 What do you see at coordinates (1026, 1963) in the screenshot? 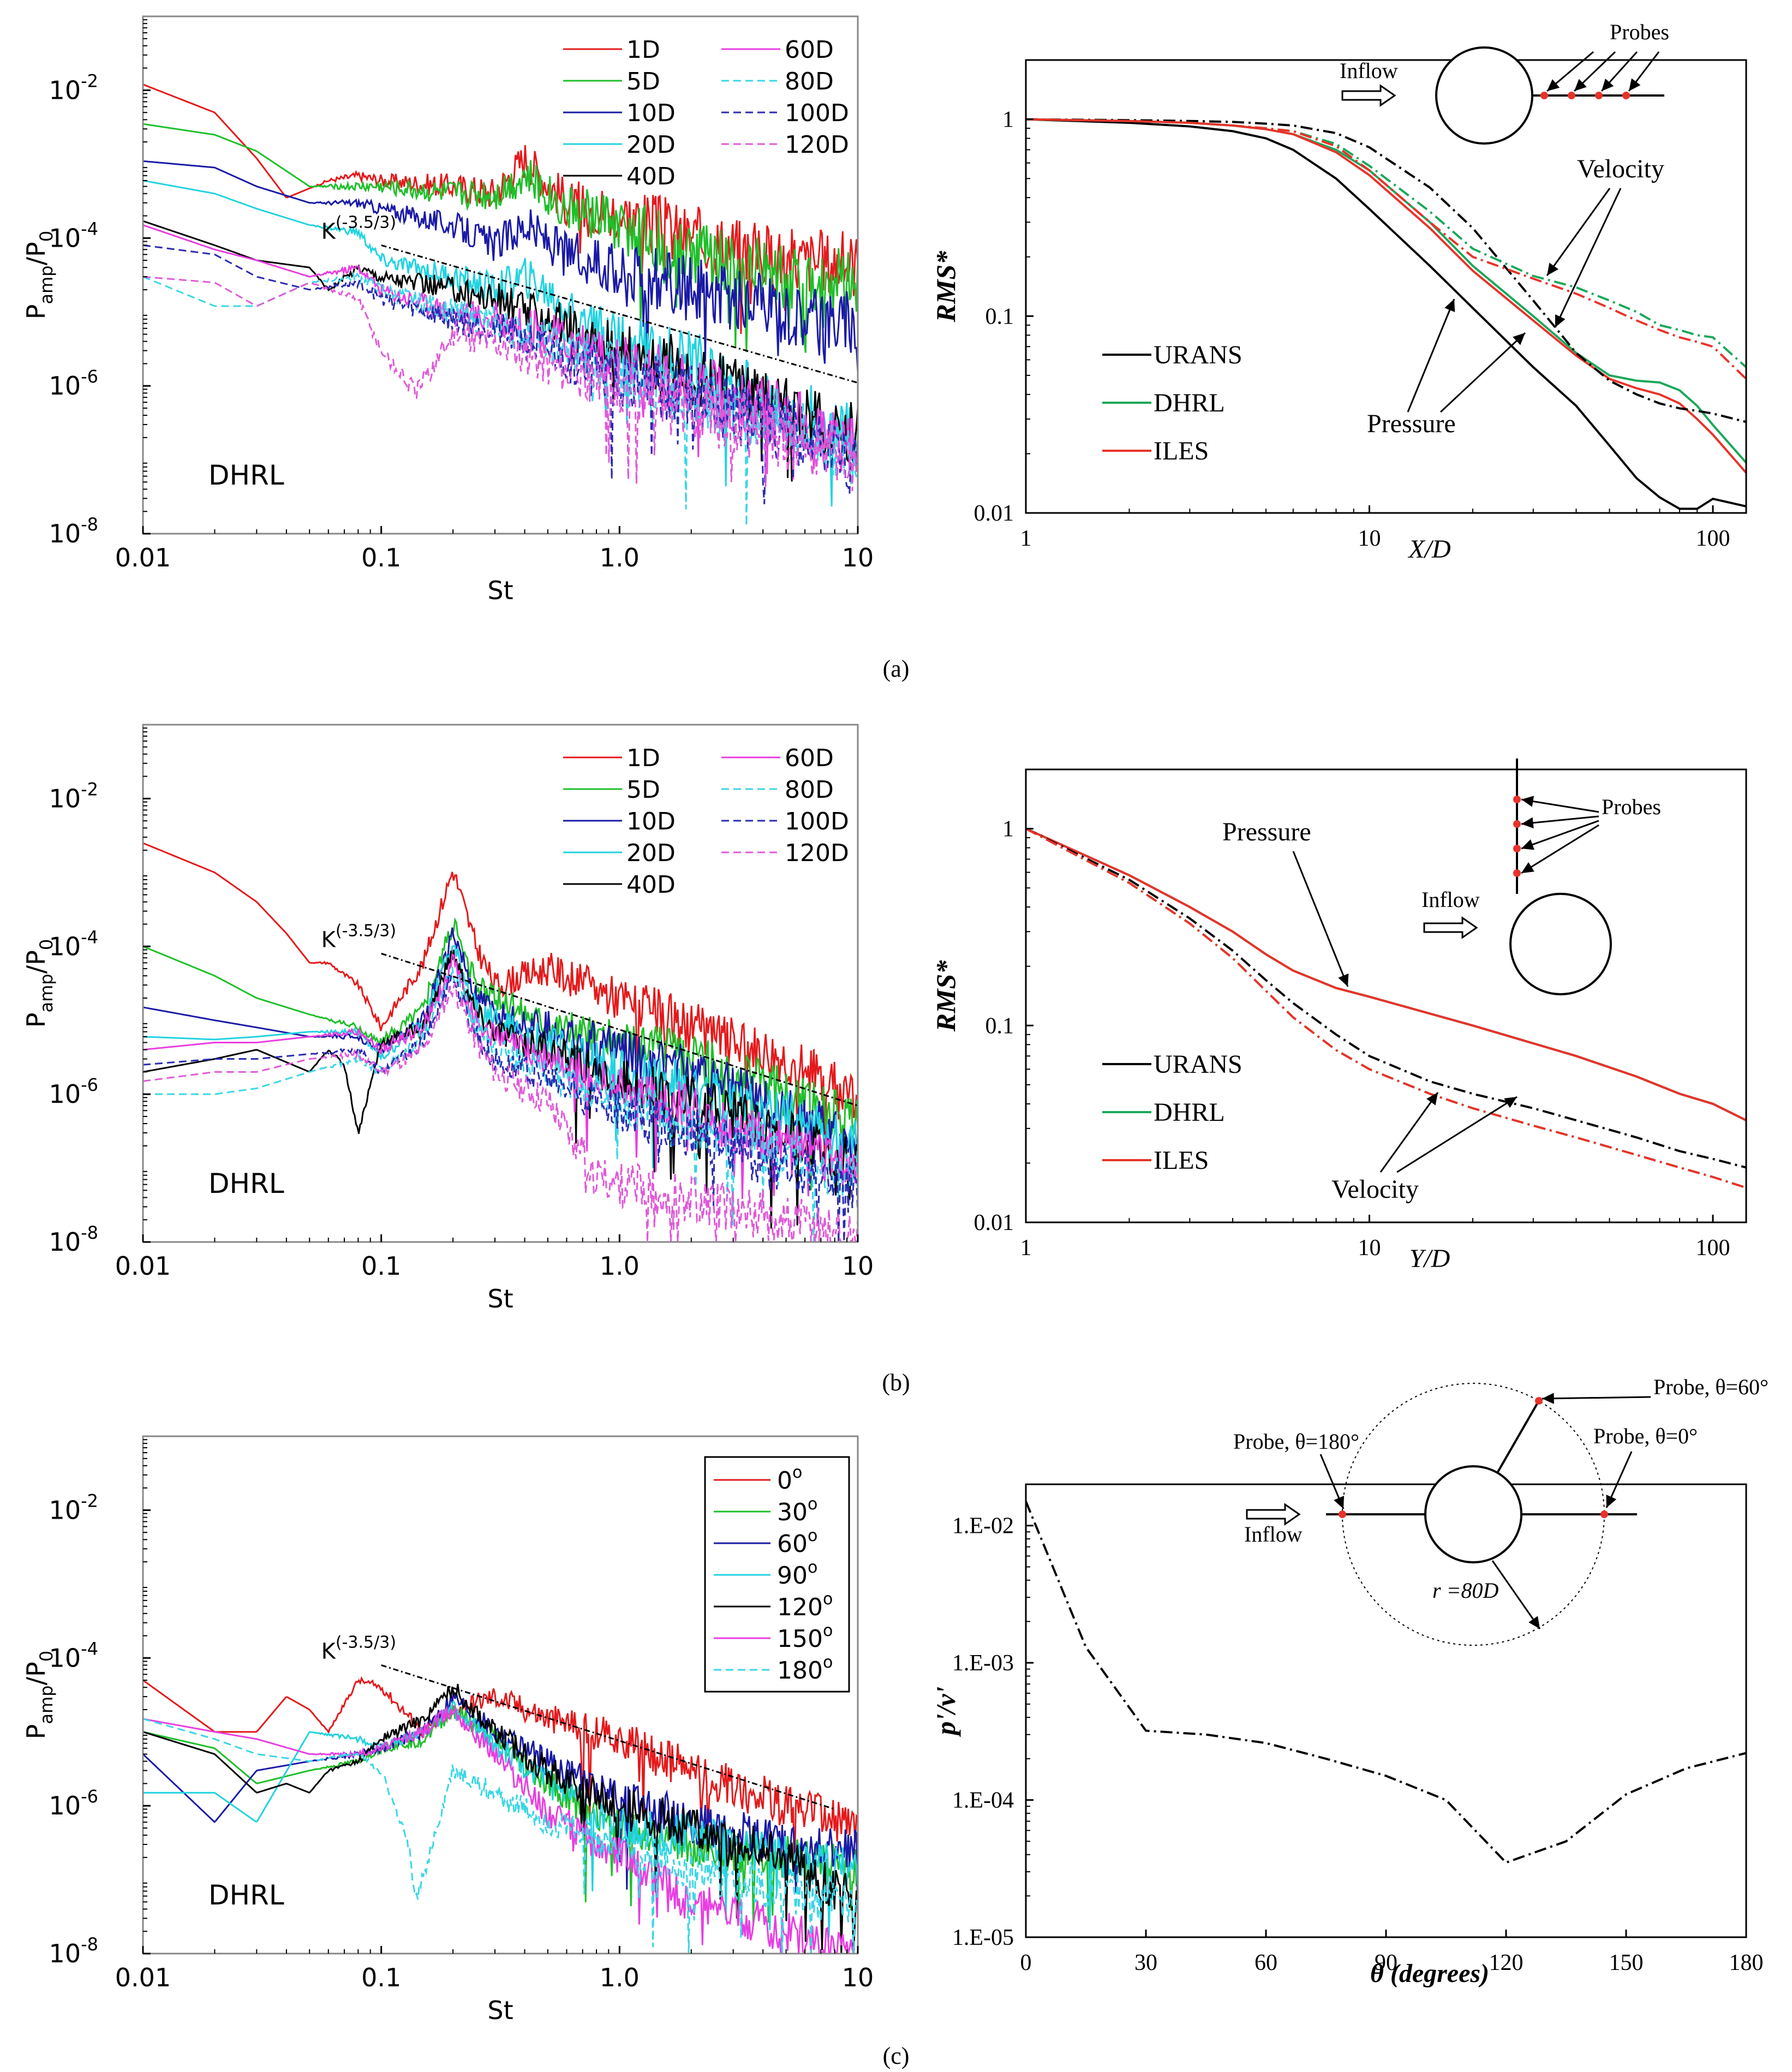
I see `x-tick-label: 0` at bounding box center [1026, 1963].